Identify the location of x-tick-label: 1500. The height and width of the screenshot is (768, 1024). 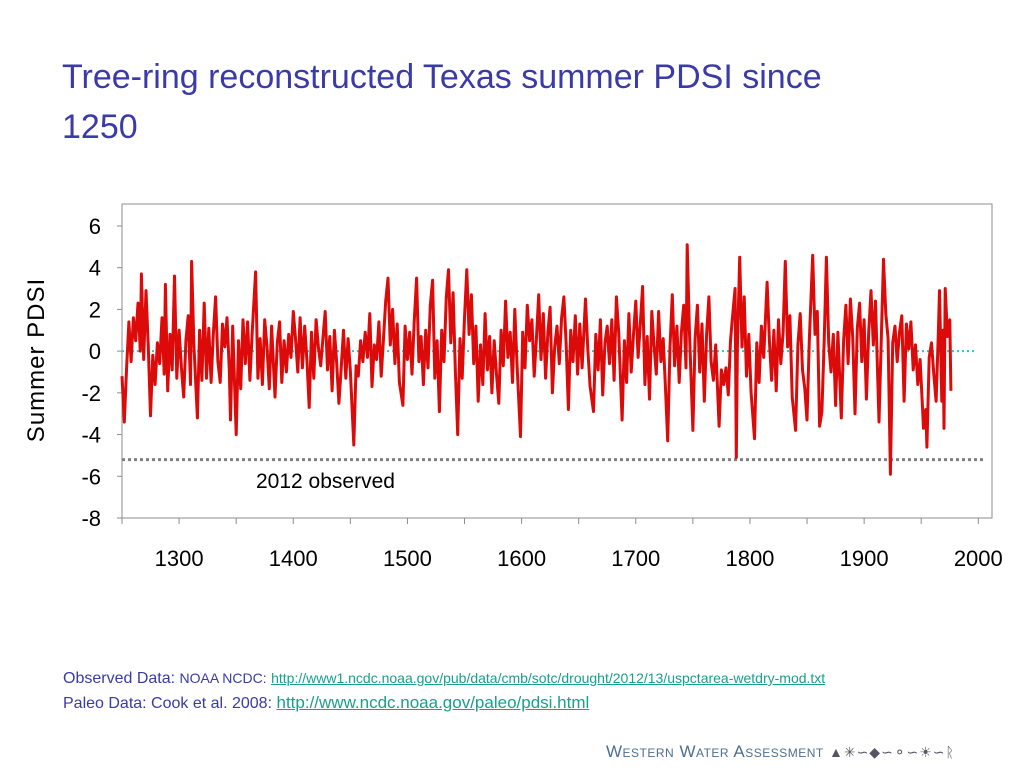
(407, 558).